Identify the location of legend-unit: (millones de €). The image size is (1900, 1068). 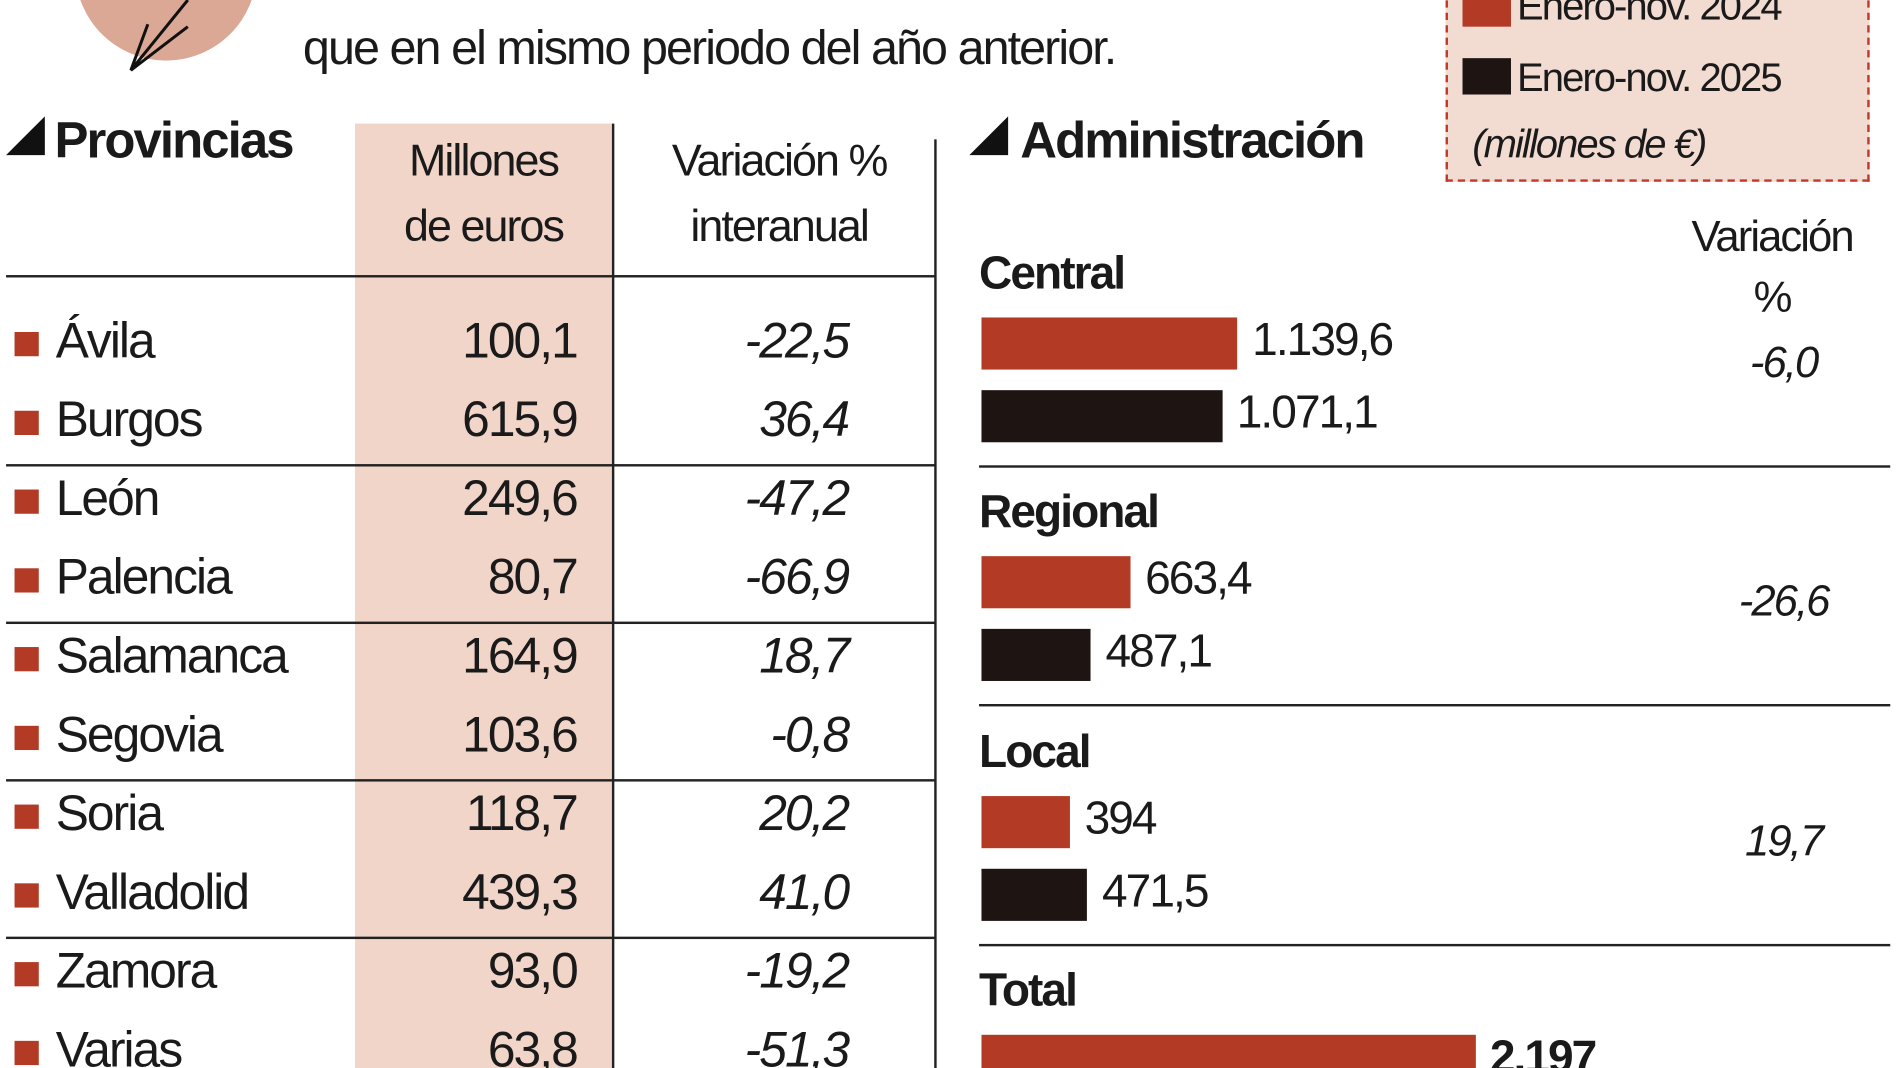
(1589, 144).